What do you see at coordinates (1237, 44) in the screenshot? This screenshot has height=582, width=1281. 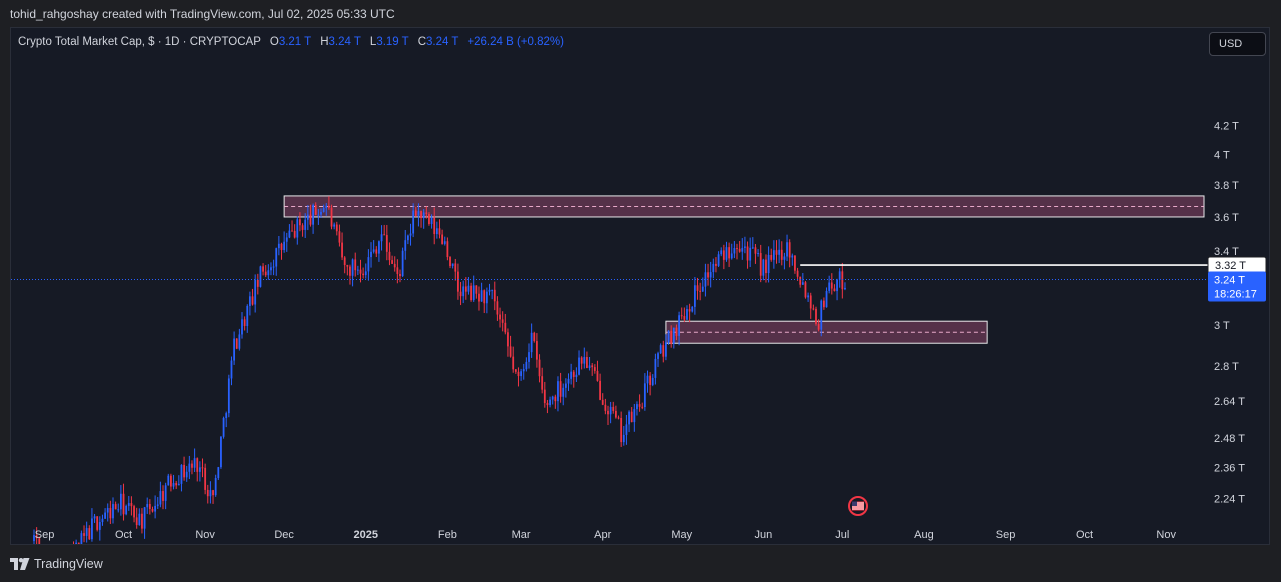 I see `currency-button: USD` at bounding box center [1237, 44].